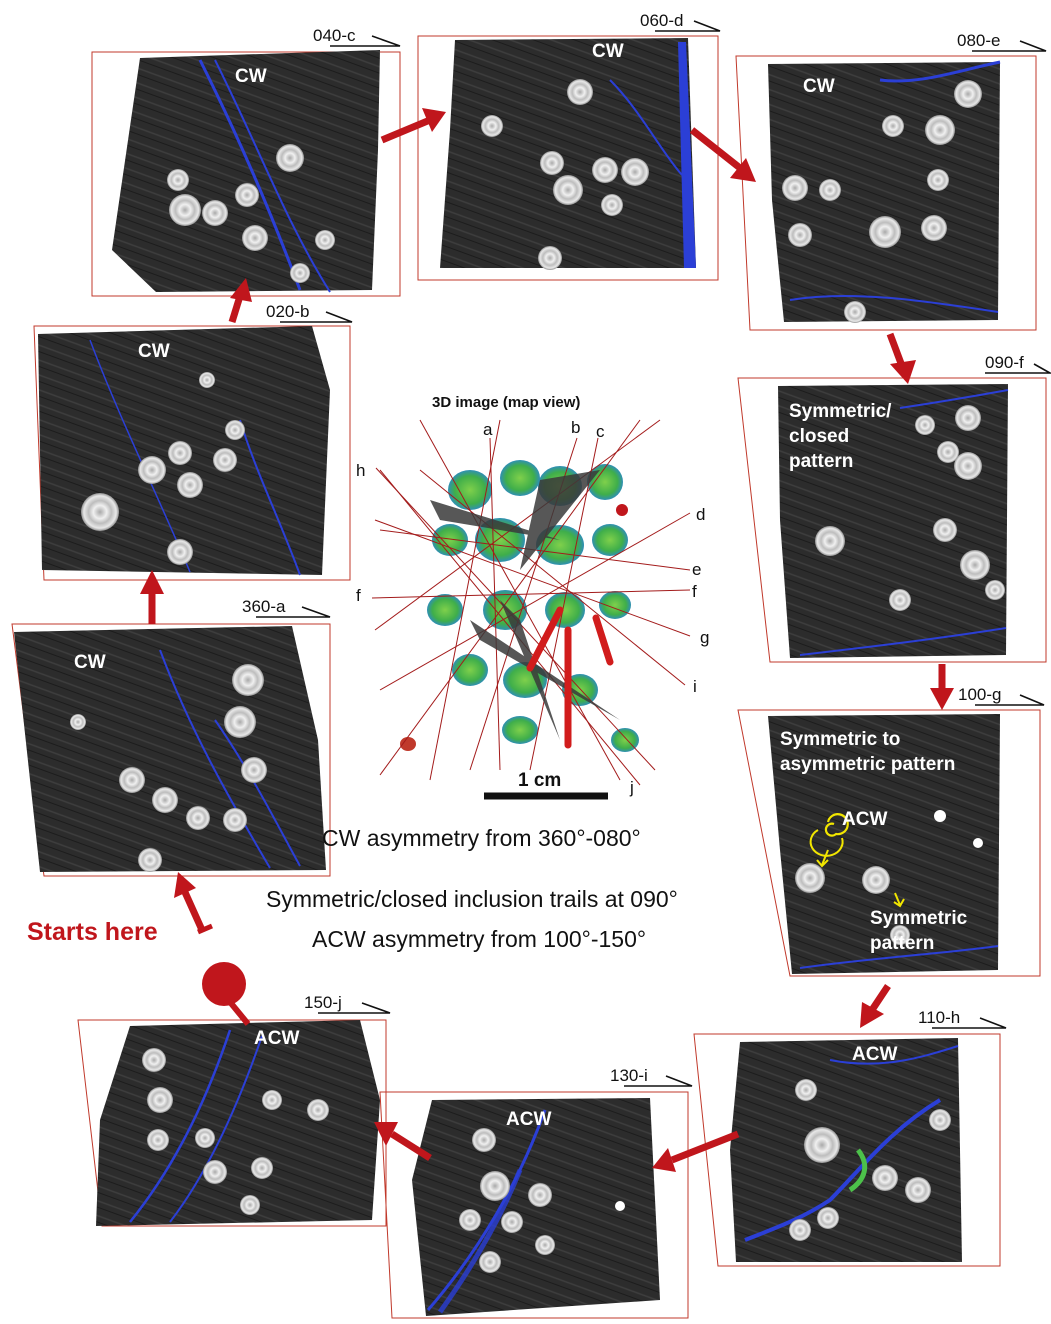 Image resolution: width=1051 pixels, height=1324 pixels. I want to click on center-3d-image: 3D image (map view), so click(532, 597).